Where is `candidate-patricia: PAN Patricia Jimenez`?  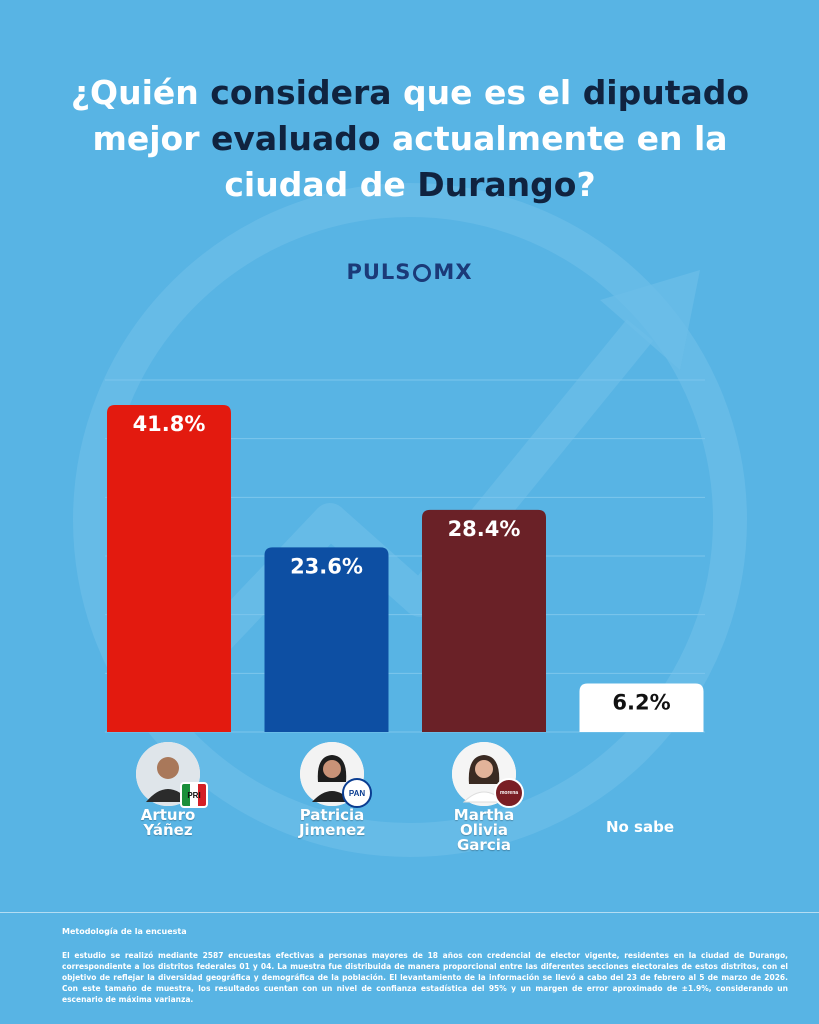
candidate-patricia: PAN Patricia Jimenez is located at coordinates (332, 790).